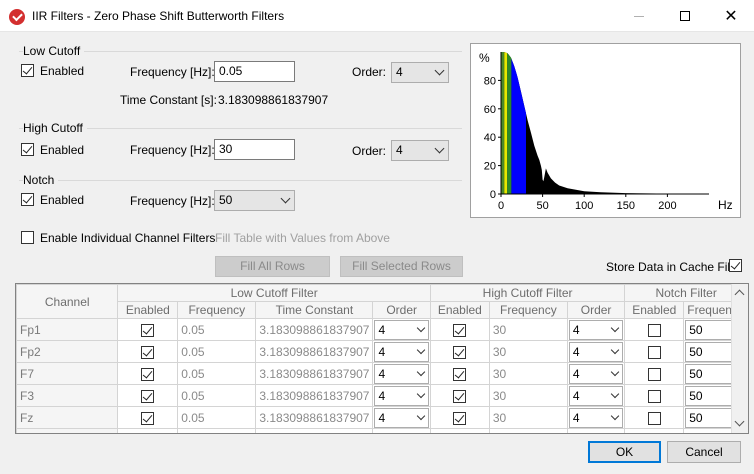 The height and width of the screenshot is (474, 754). What do you see at coordinates (624, 452) in the screenshot?
I see `ok-button: OK` at bounding box center [624, 452].